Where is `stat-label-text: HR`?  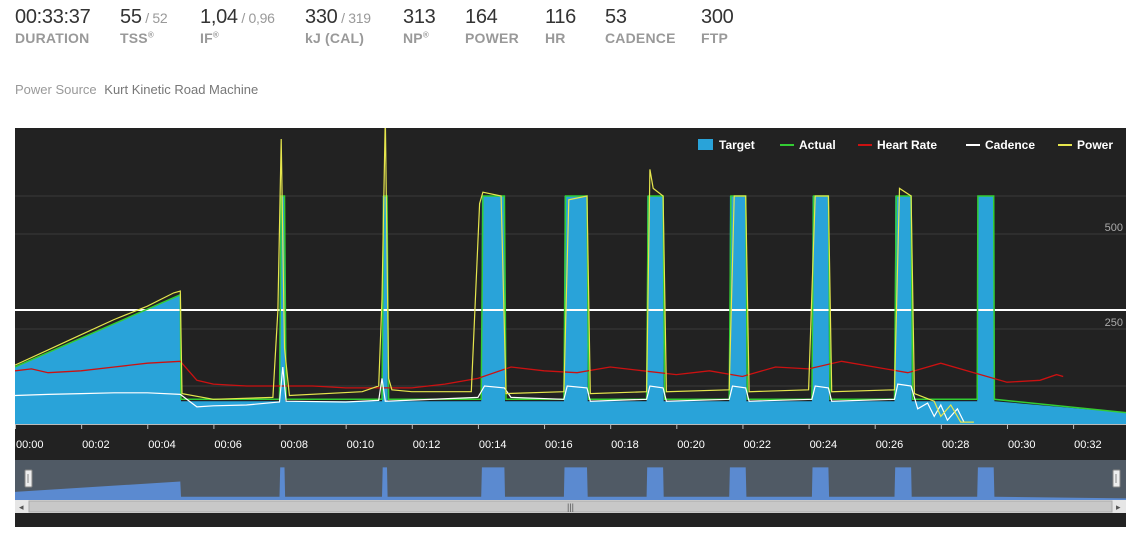 stat-label-text: HR is located at coordinates (555, 38).